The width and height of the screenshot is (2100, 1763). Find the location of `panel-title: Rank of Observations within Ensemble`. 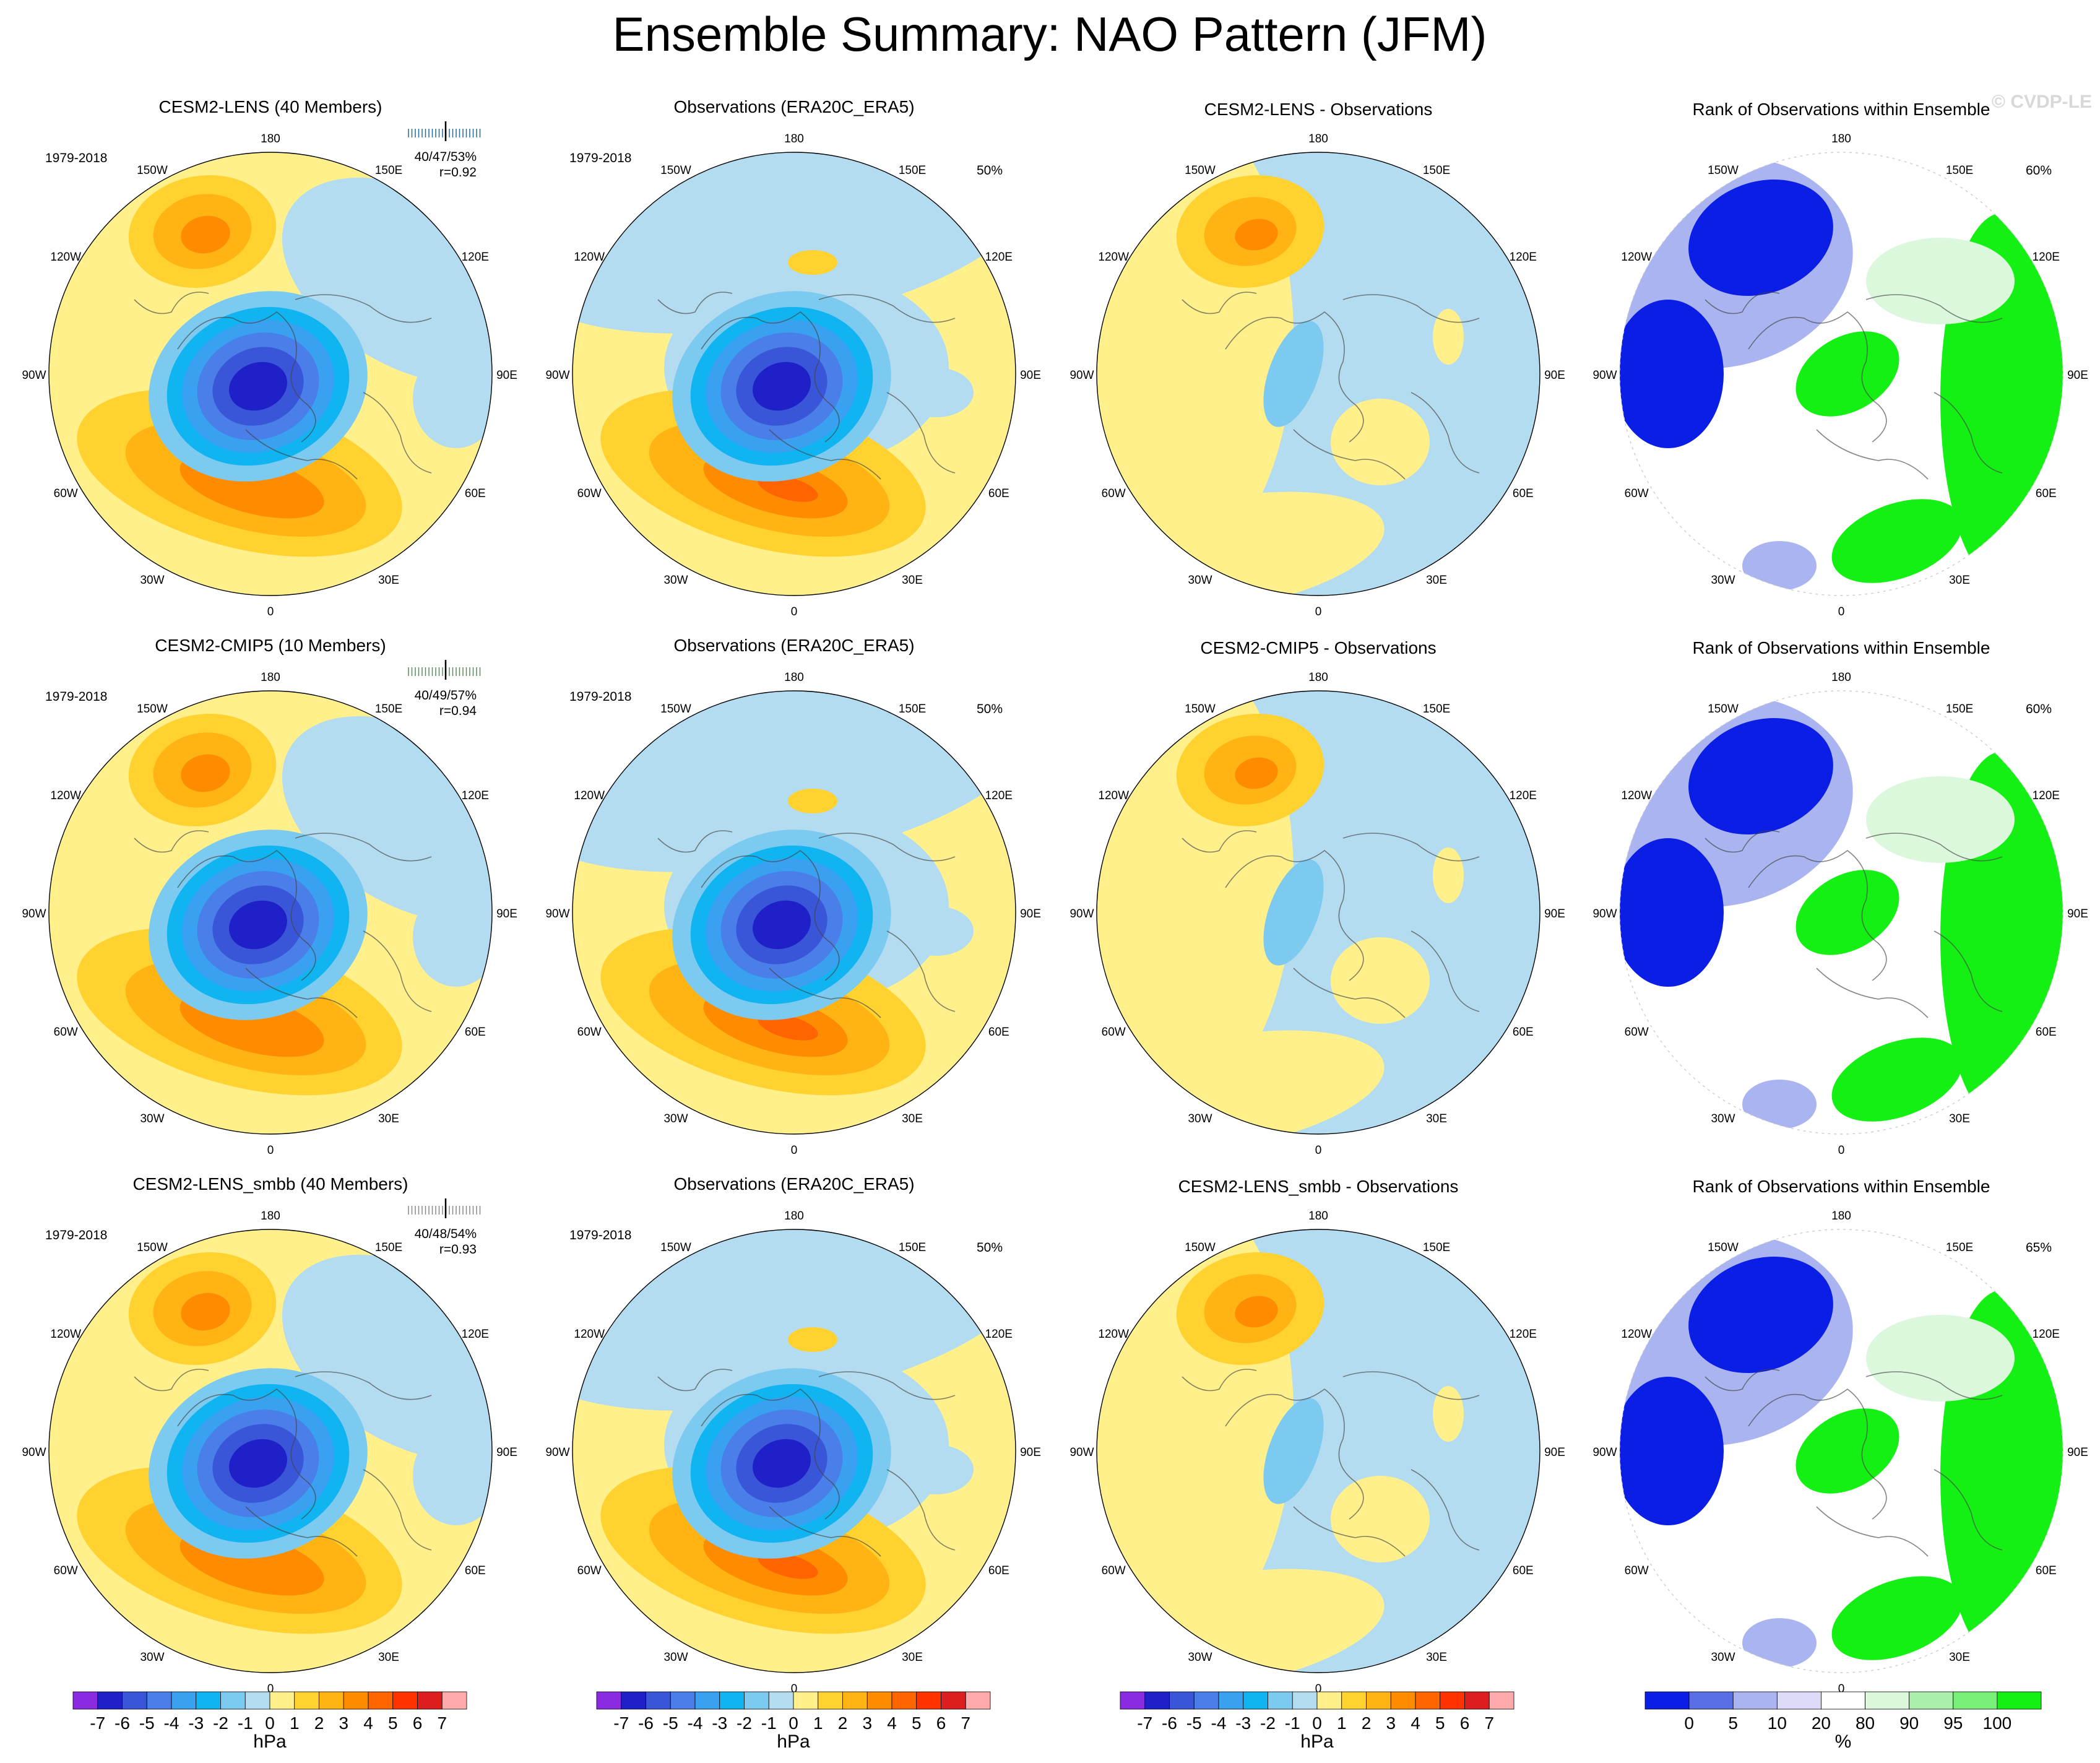

panel-title: Rank of Observations within Ensemble is located at coordinates (1841, 647).